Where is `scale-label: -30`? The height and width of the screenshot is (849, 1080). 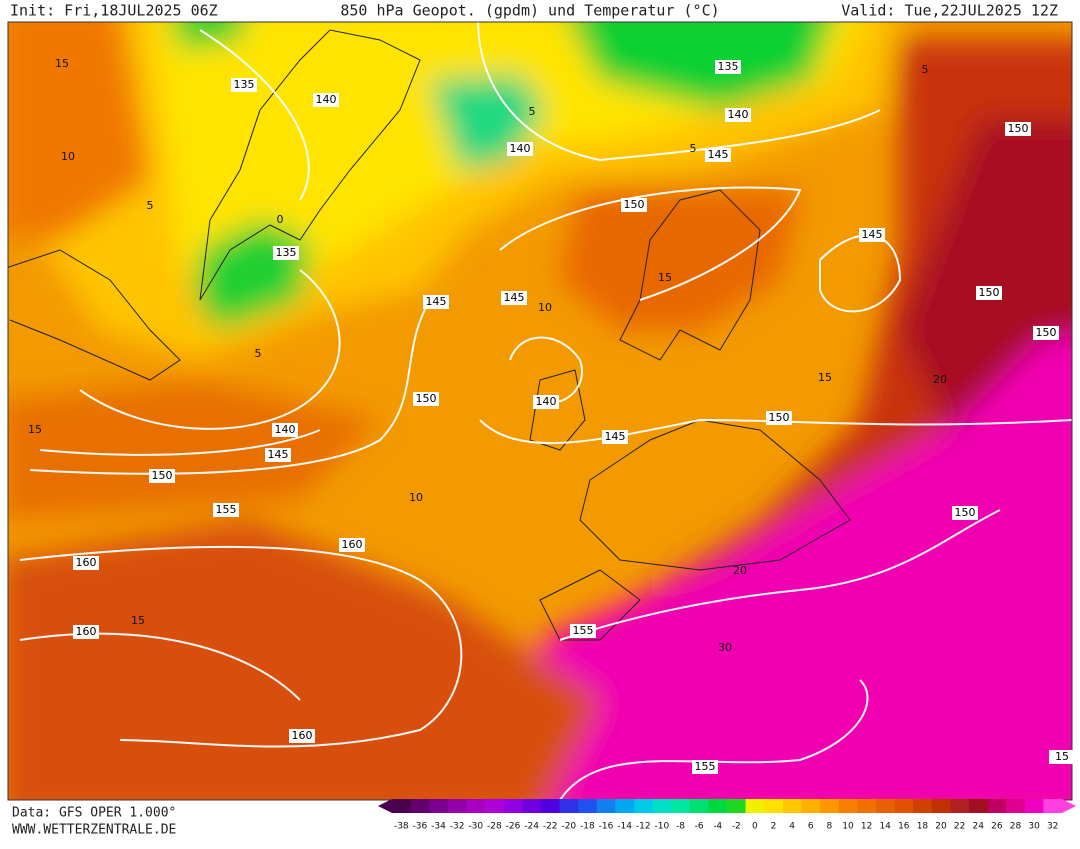 scale-label: -30 is located at coordinates (475, 827).